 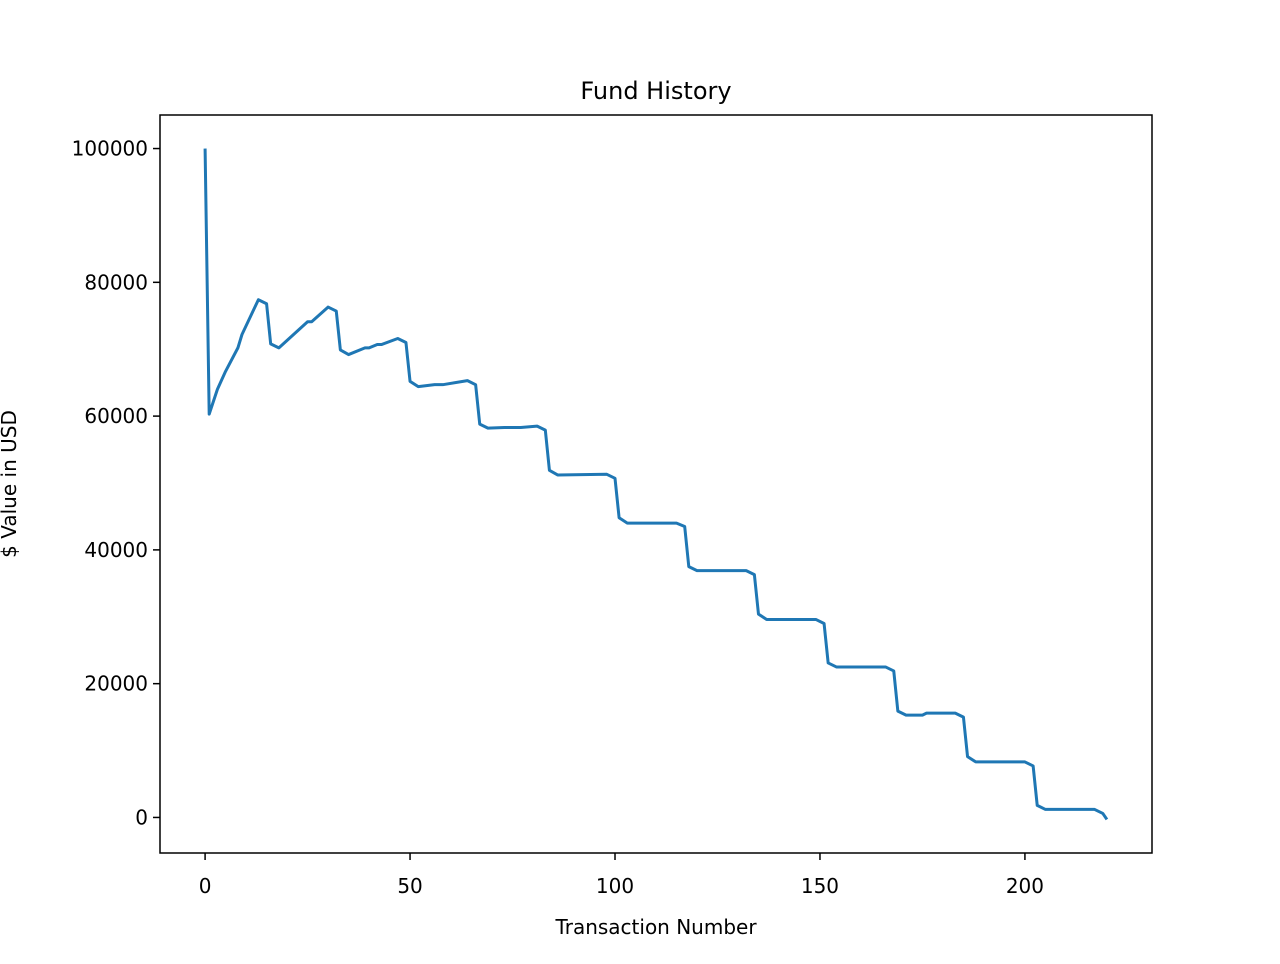 I want to click on y-tick-label: 60000, so click(x=116, y=416).